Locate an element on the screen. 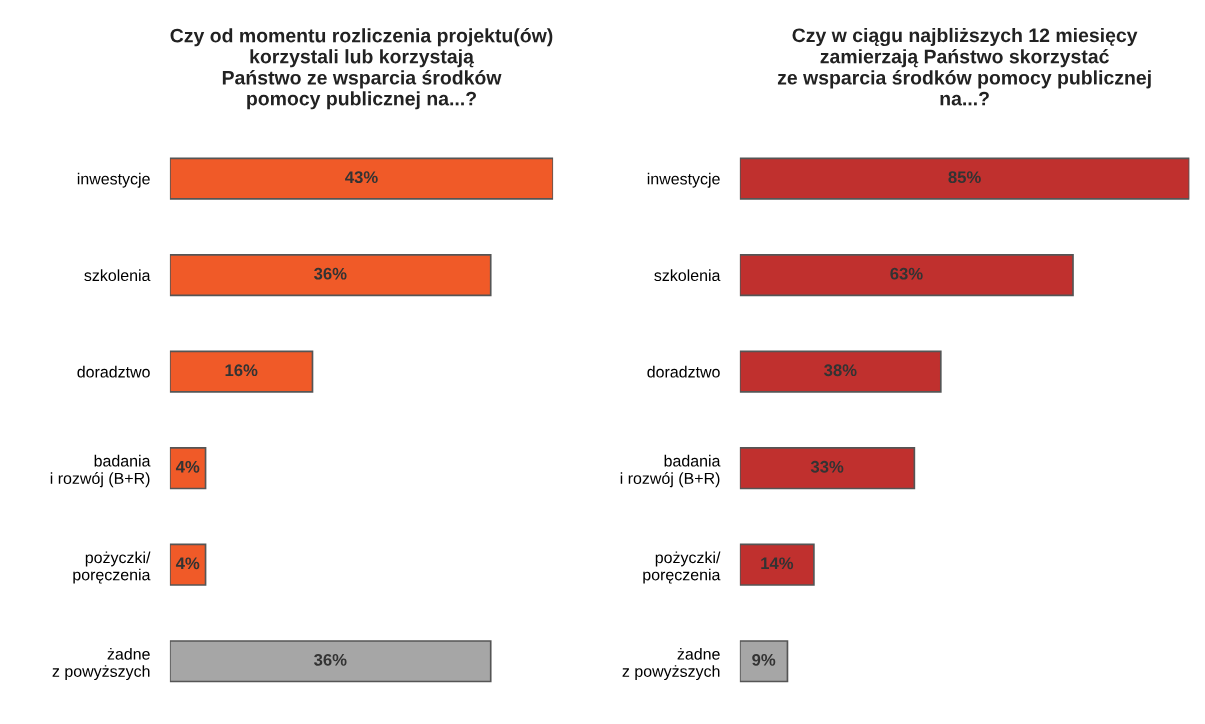 Image resolution: width=1205 pixels, height=724 pixels. data-label: 9% is located at coordinates (764, 659).